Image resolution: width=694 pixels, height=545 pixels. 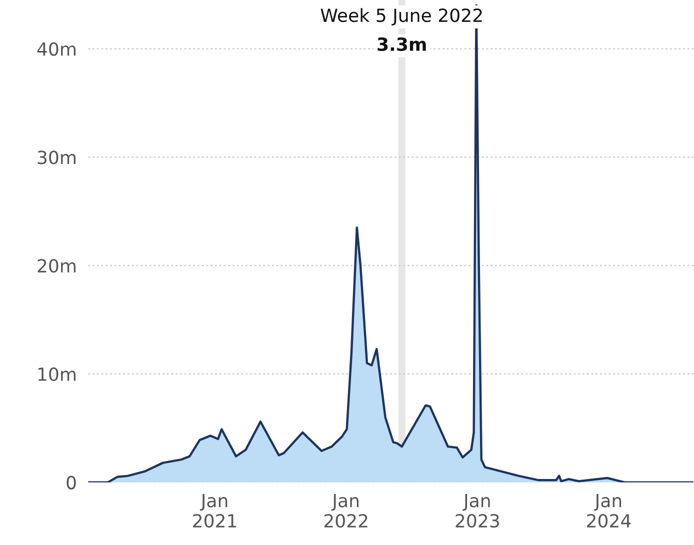 What do you see at coordinates (402, 44) in the screenshot?
I see `annotation: 3.3m` at bounding box center [402, 44].